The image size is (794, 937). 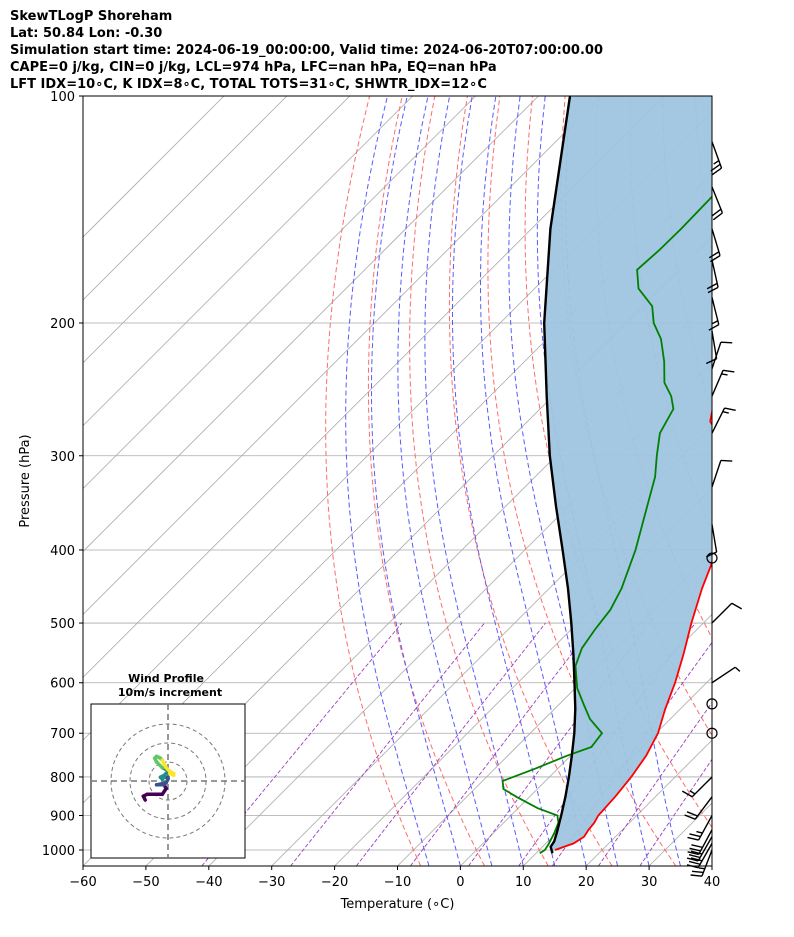 I want to click on x-axis-label: Temperature (∘C), so click(x=397, y=904).